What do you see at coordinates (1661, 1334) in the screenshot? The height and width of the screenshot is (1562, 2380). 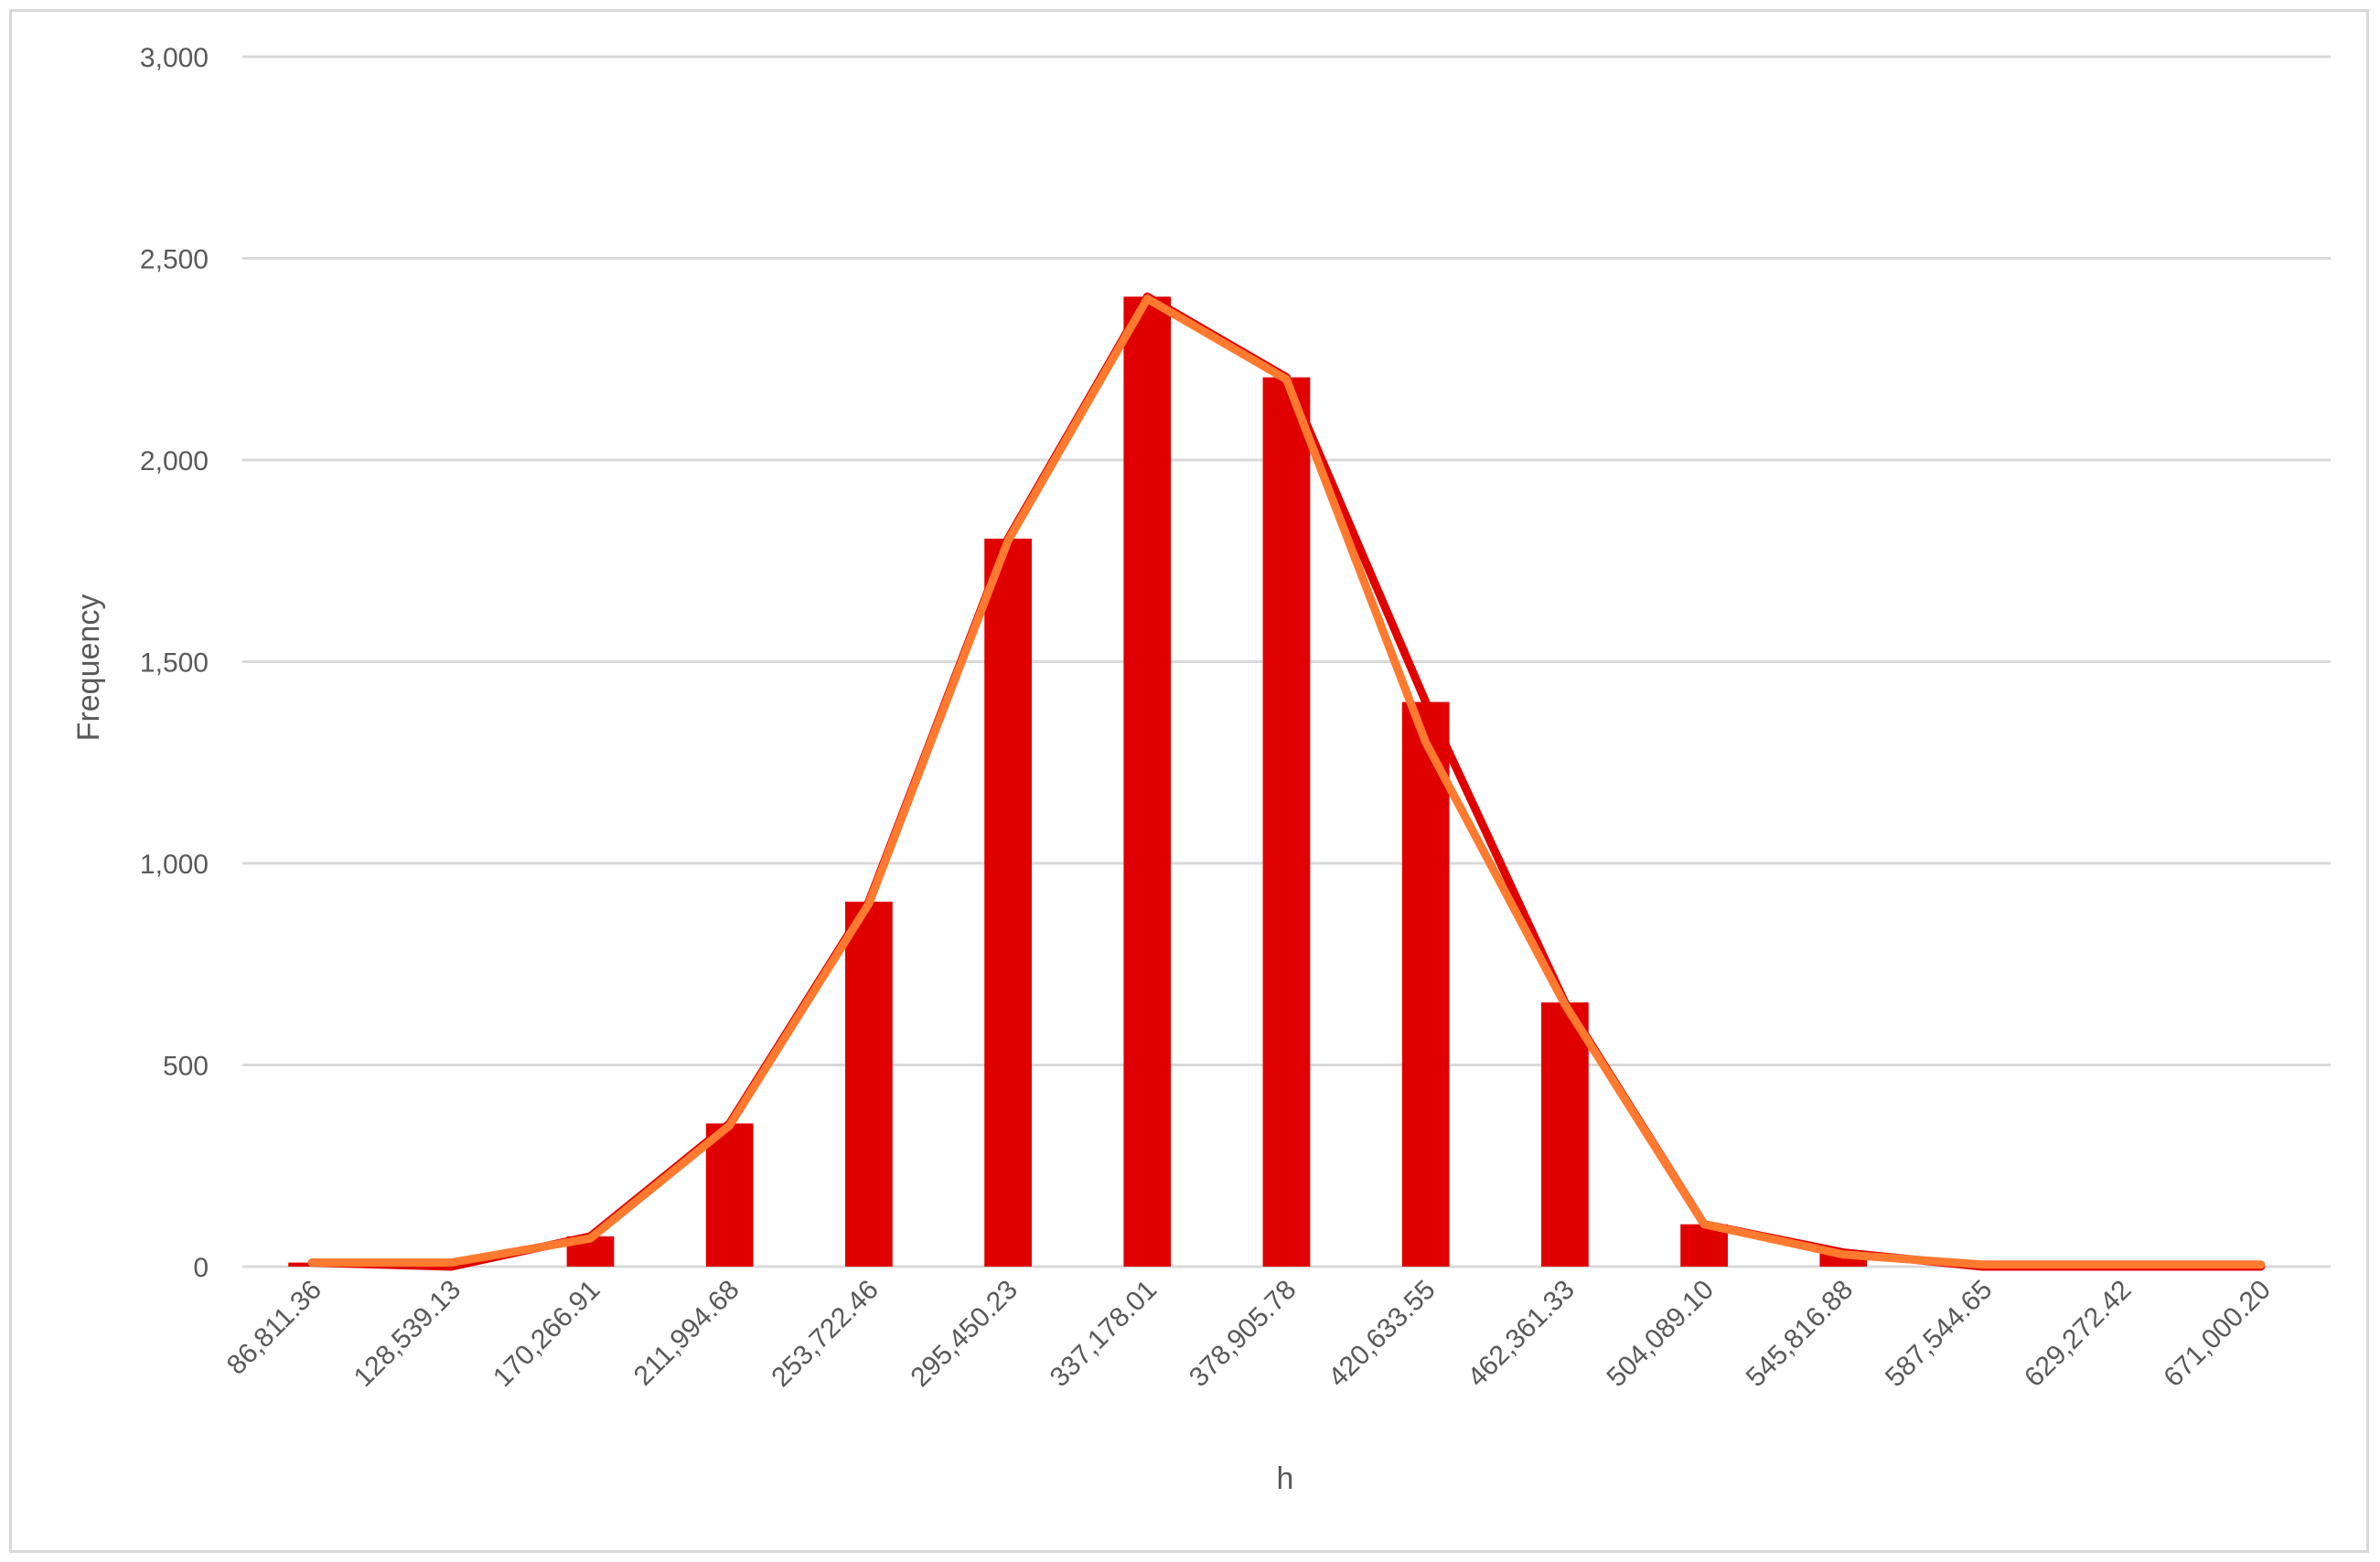 I see `x-tick-label: 504,089.10` at bounding box center [1661, 1334].